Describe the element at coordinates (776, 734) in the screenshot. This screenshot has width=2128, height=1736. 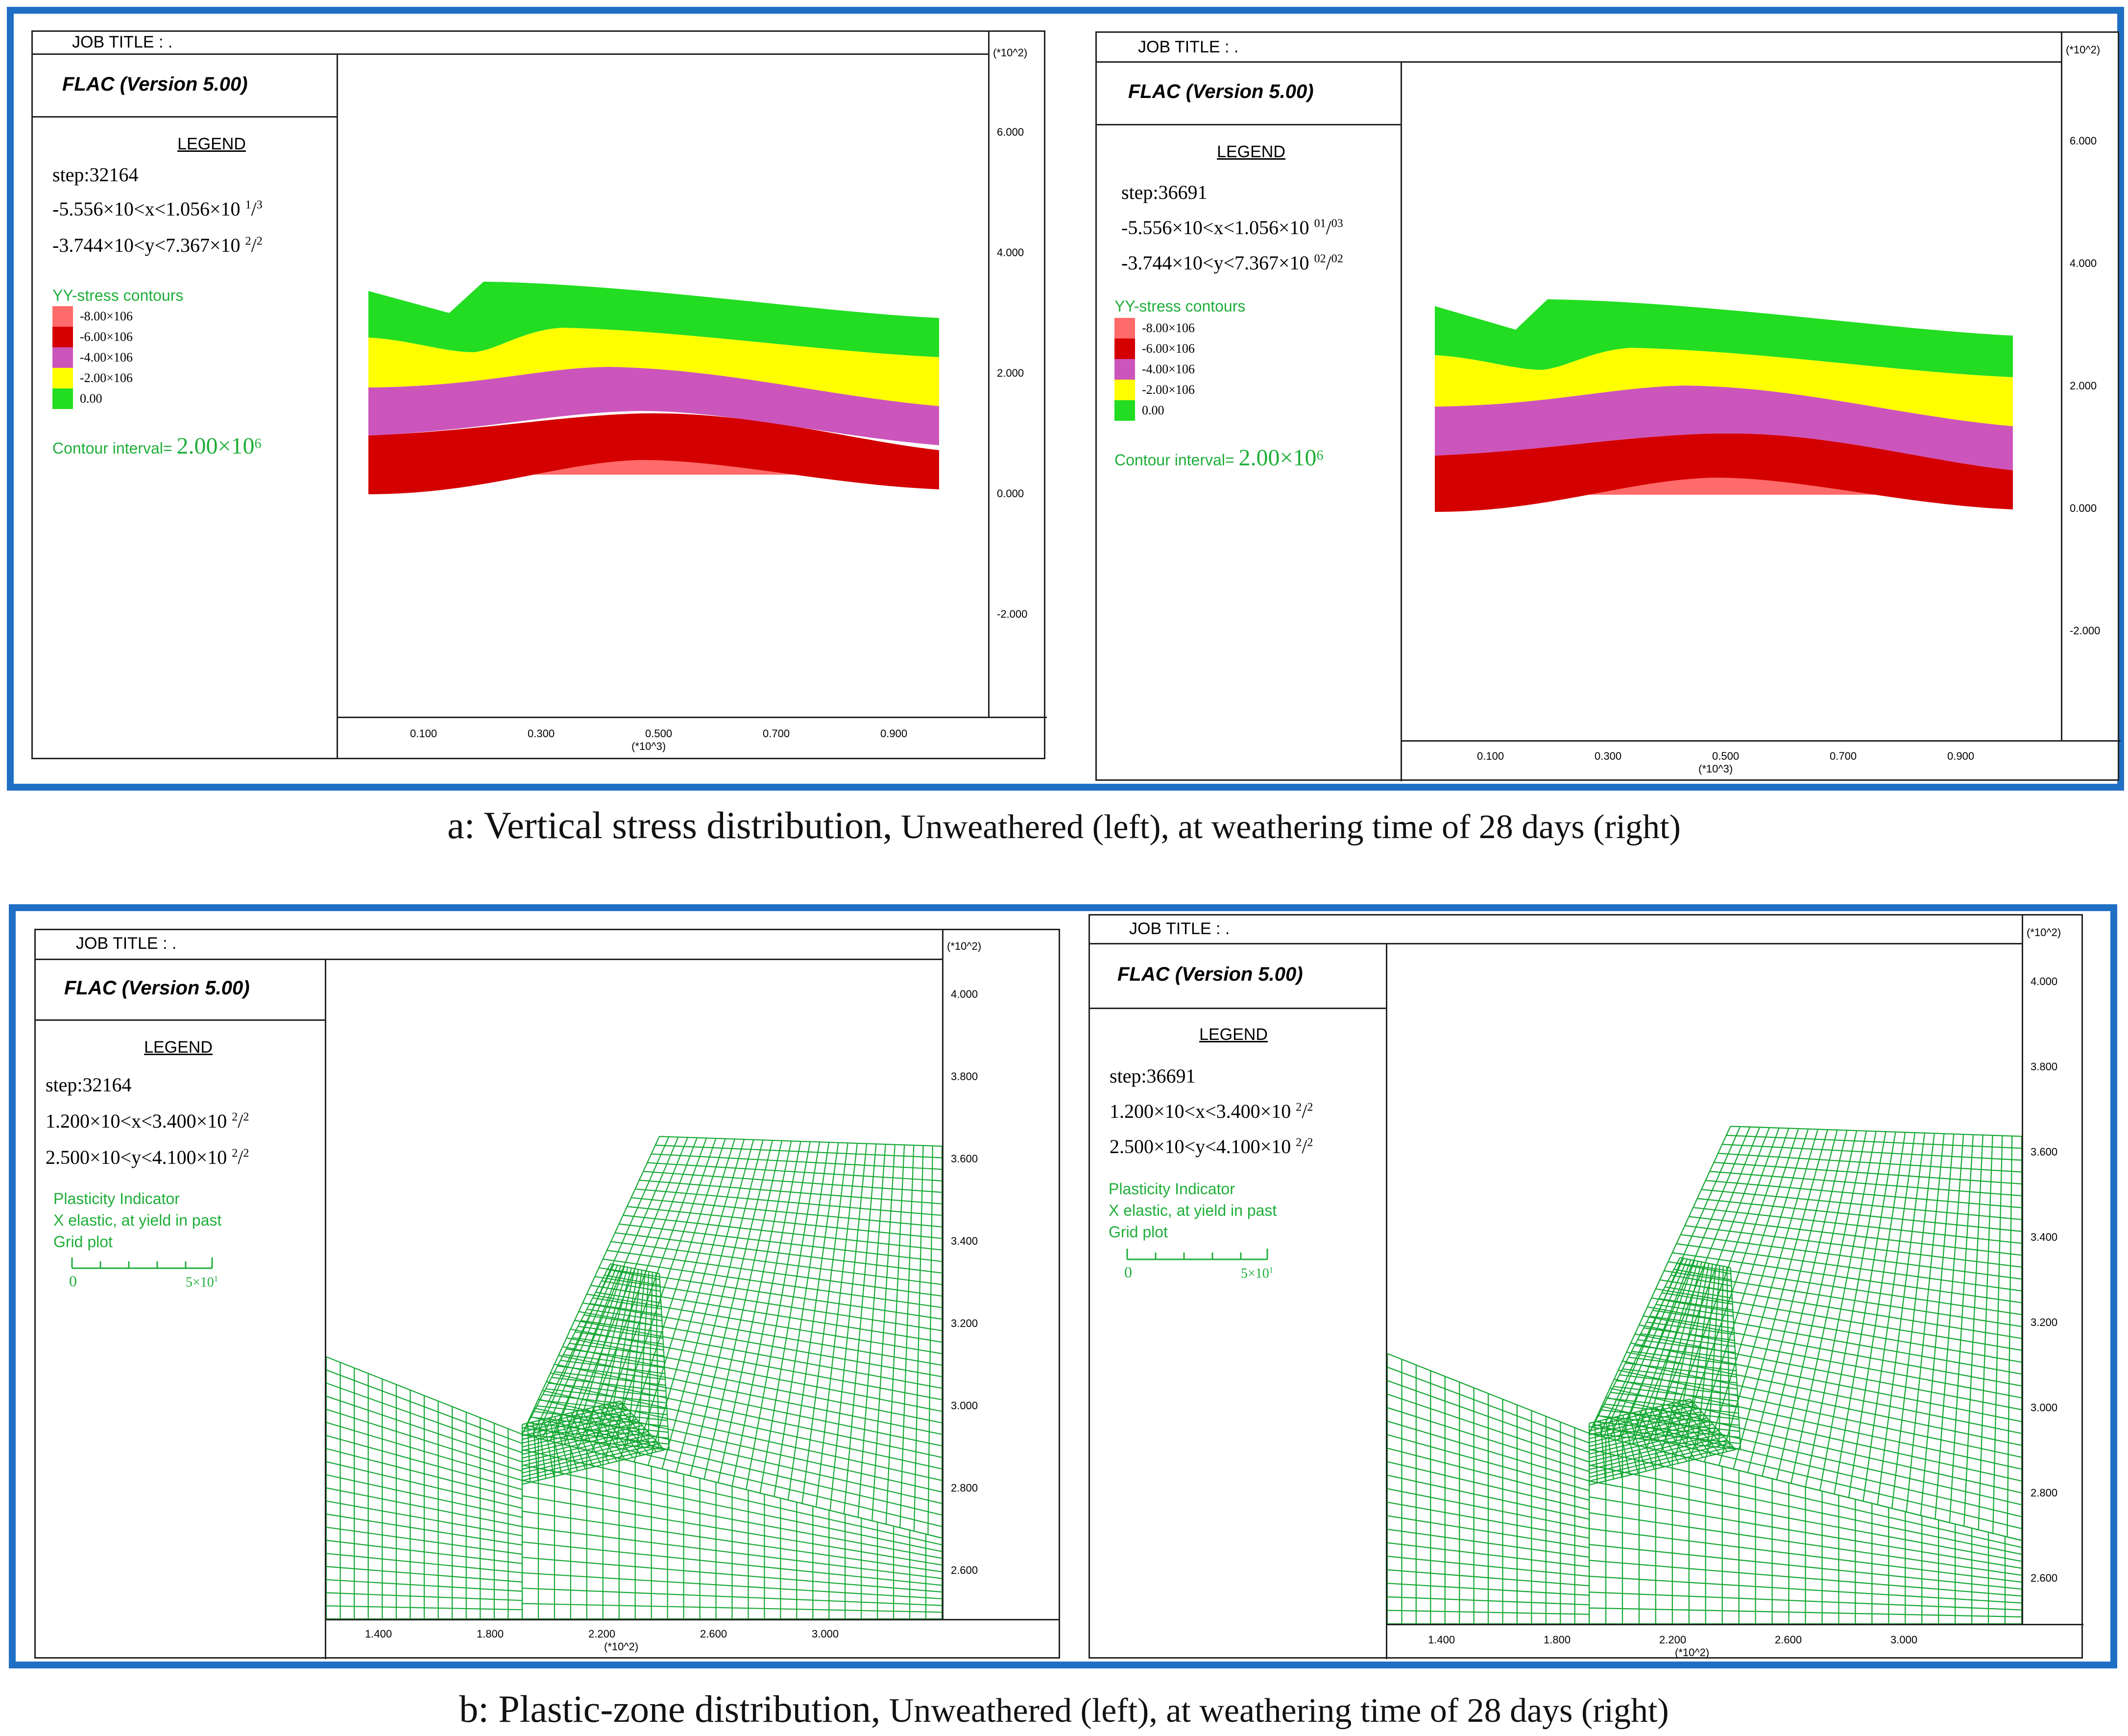
I see `x-tick: 0.700` at that location.